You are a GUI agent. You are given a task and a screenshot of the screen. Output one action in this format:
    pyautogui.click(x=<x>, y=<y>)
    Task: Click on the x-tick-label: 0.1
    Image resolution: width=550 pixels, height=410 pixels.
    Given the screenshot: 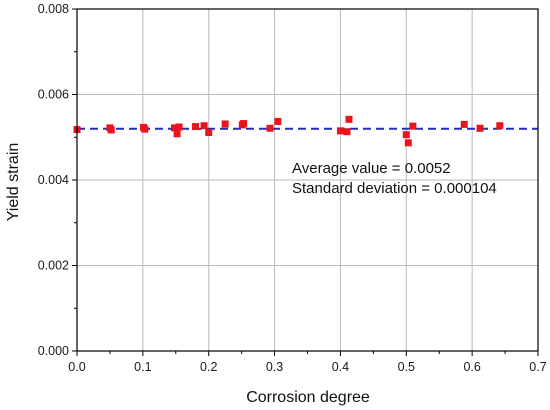 What is the action you would take?
    pyautogui.click(x=142, y=367)
    